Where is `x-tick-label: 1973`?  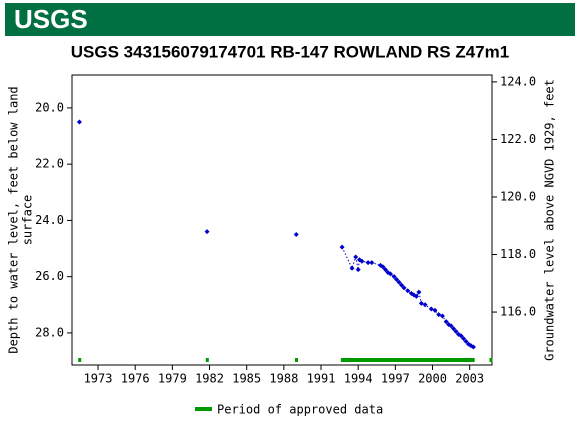 x-tick-label: 1973 is located at coordinates (98, 379).